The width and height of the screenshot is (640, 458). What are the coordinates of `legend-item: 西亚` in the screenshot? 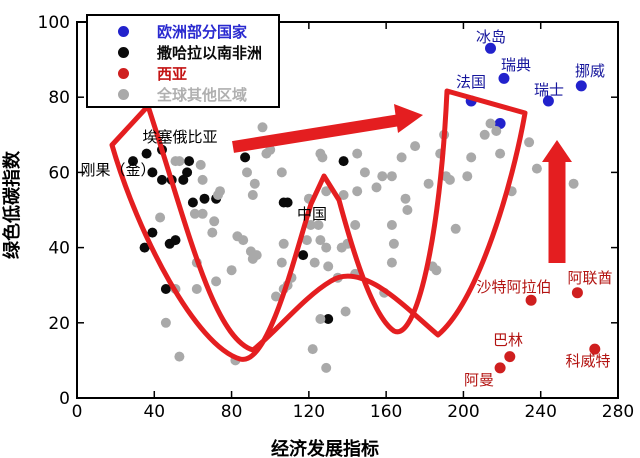 It's located at (183, 73).